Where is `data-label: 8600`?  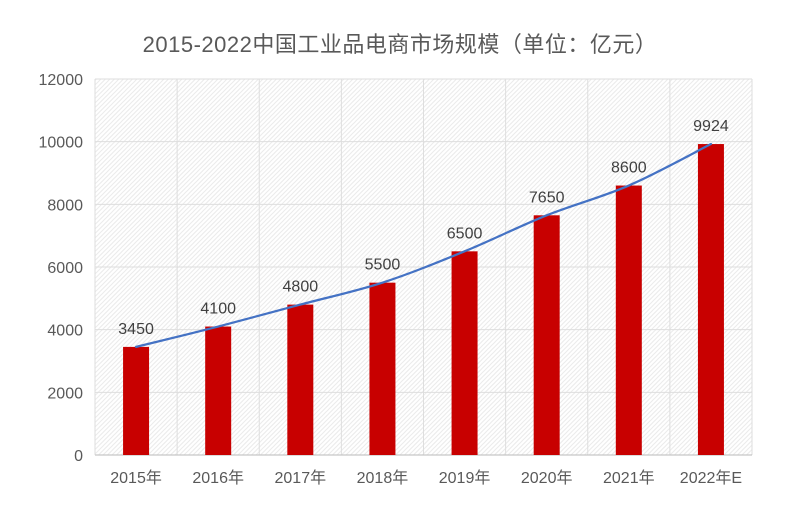 data-label: 8600 is located at coordinates (629, 168).